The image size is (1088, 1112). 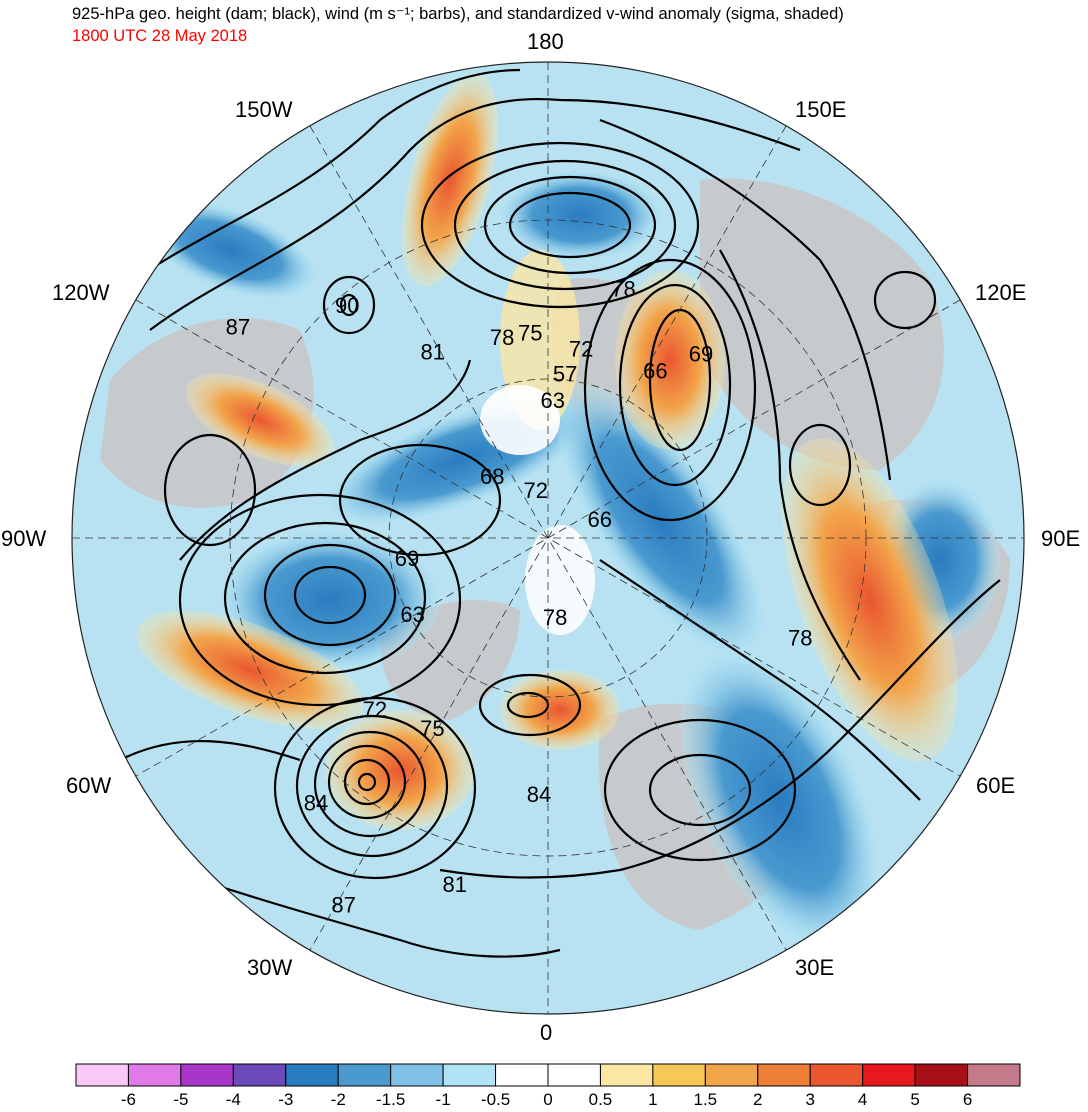 I want to click on colorbar-tick-label: -6, so click(x=128, y=1099).